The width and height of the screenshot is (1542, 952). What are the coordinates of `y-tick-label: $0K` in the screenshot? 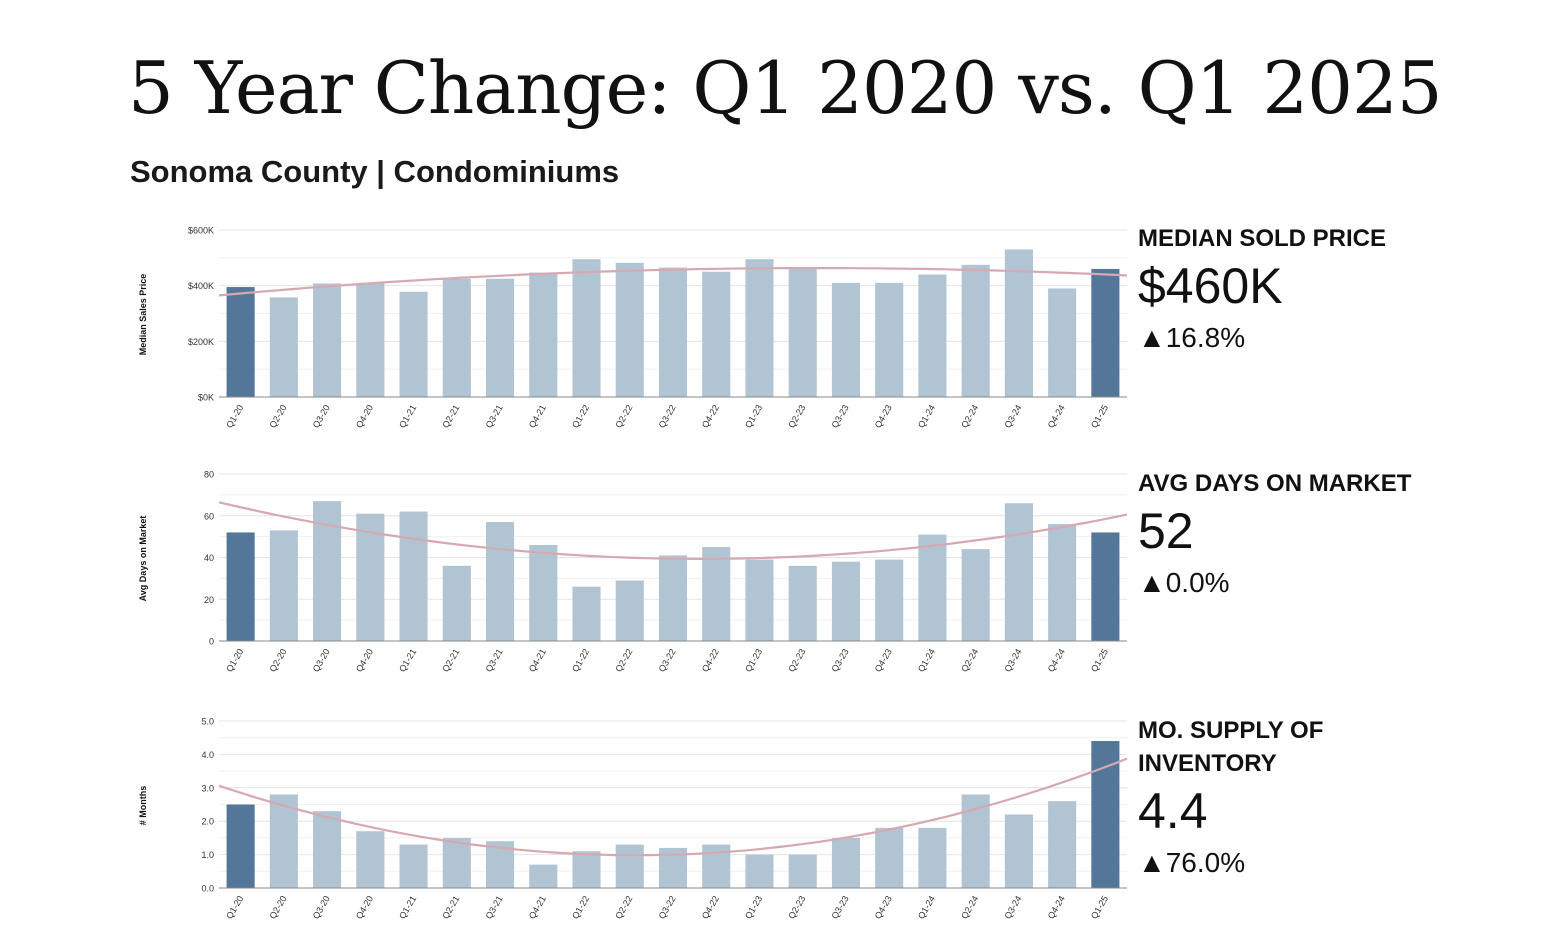 It's located at (206, 398).